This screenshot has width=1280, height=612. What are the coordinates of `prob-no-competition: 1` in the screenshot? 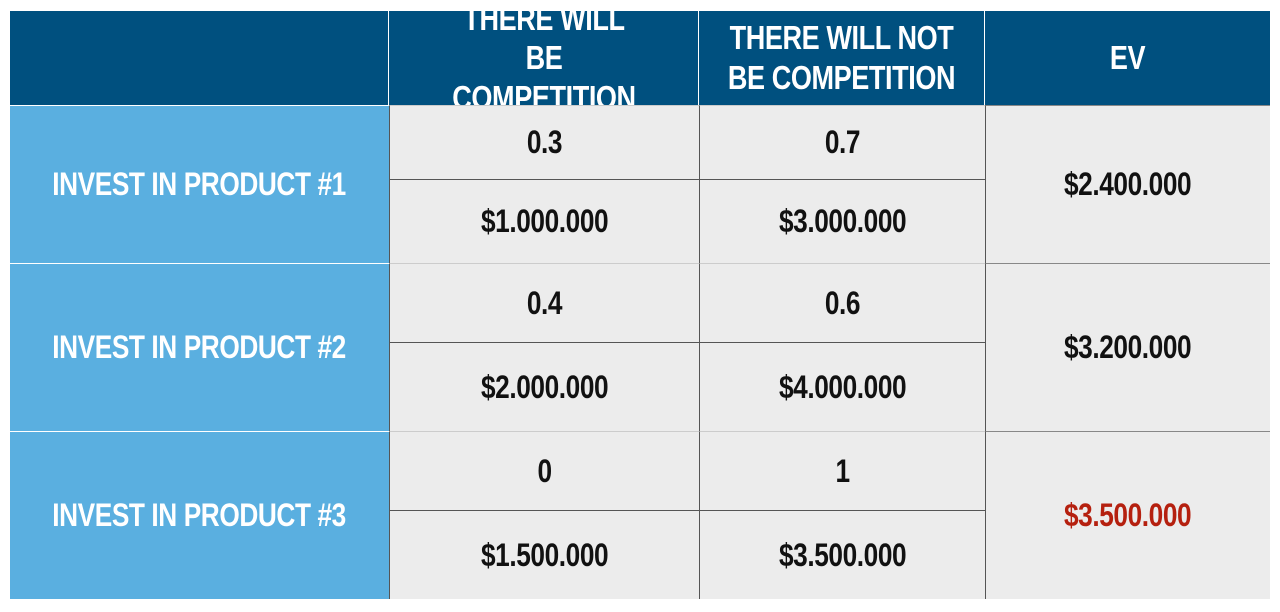 It's located at (842, 470).